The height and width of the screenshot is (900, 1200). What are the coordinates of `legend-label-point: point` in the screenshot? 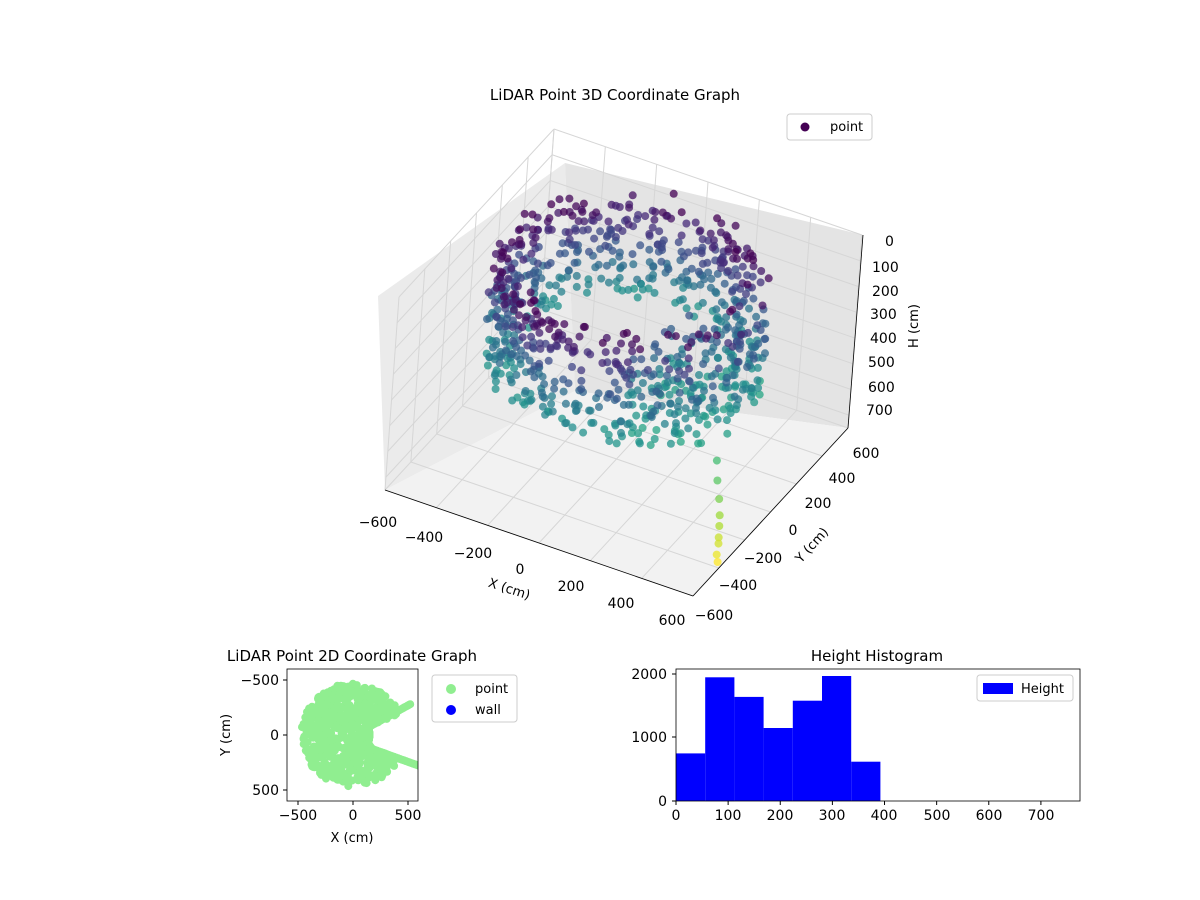 It's located at (491, 689).